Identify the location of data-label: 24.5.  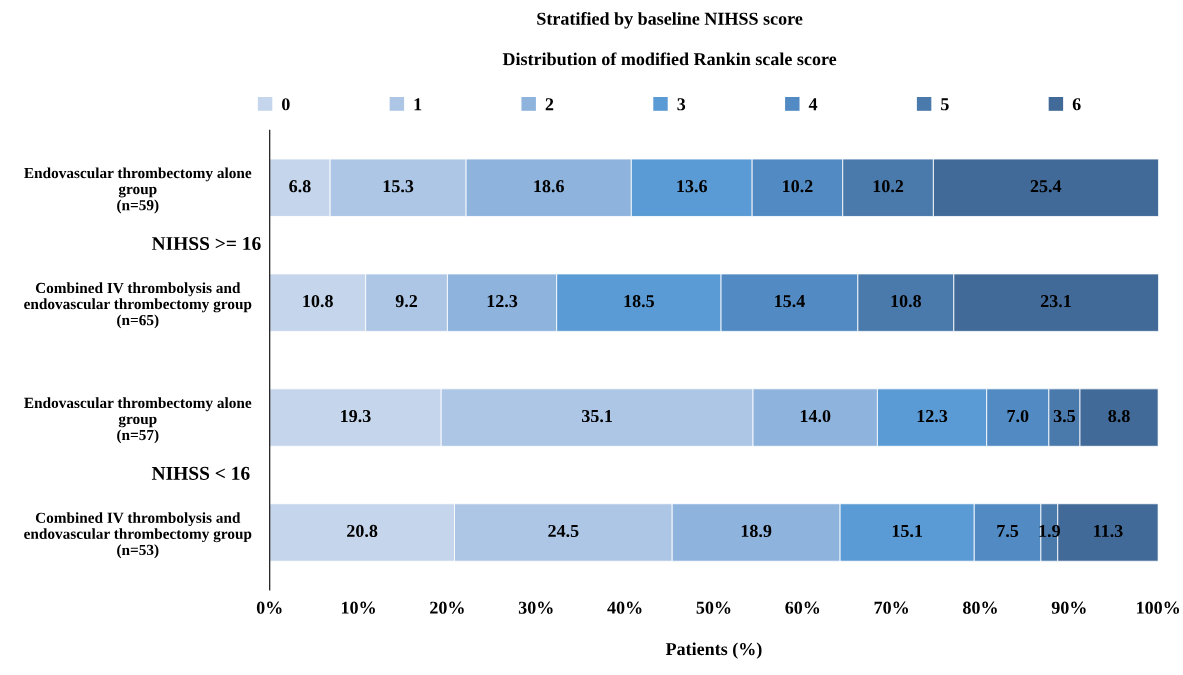
(563, 531).